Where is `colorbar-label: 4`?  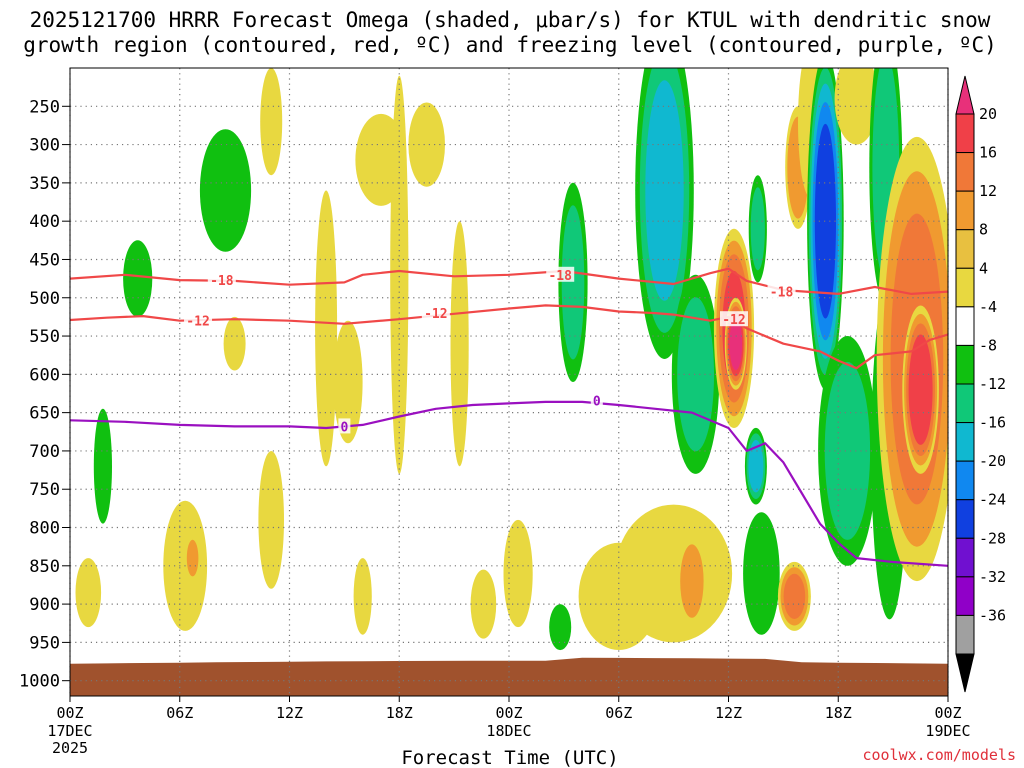
colorbar-label: 4 is located at coordinates (983, 268).